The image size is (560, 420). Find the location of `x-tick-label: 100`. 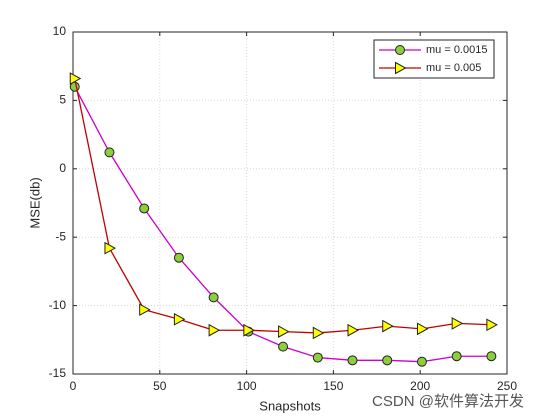

x-tick-label: 100 is located at coordinates (247, 386).